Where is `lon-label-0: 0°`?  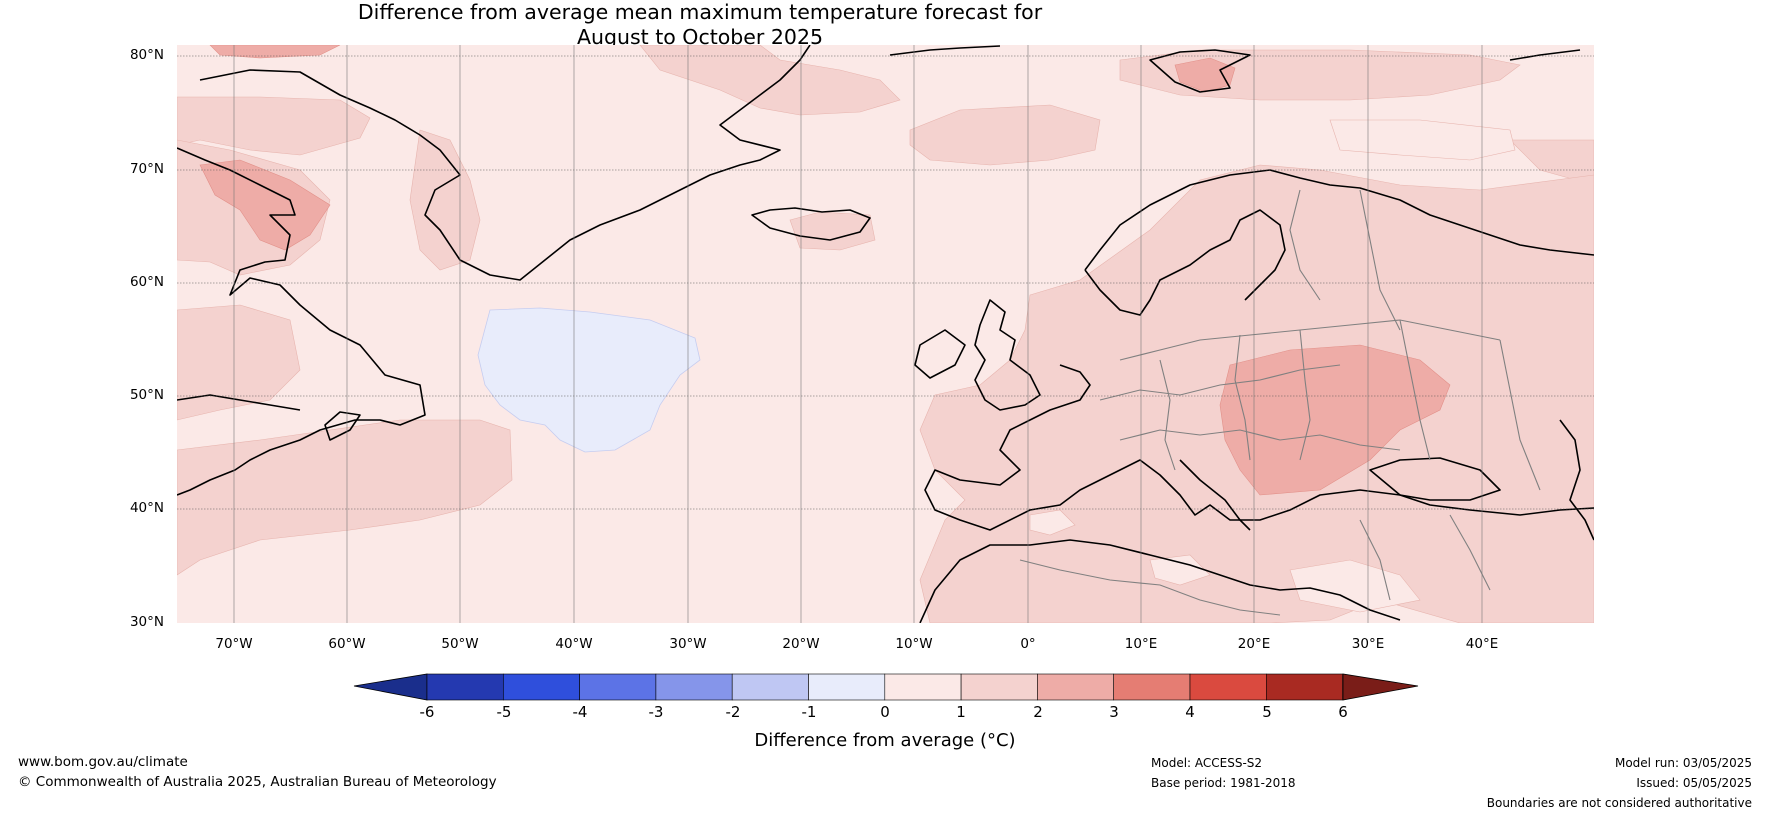
lon-label-0: 0° is located at coordinates (1028, 644).